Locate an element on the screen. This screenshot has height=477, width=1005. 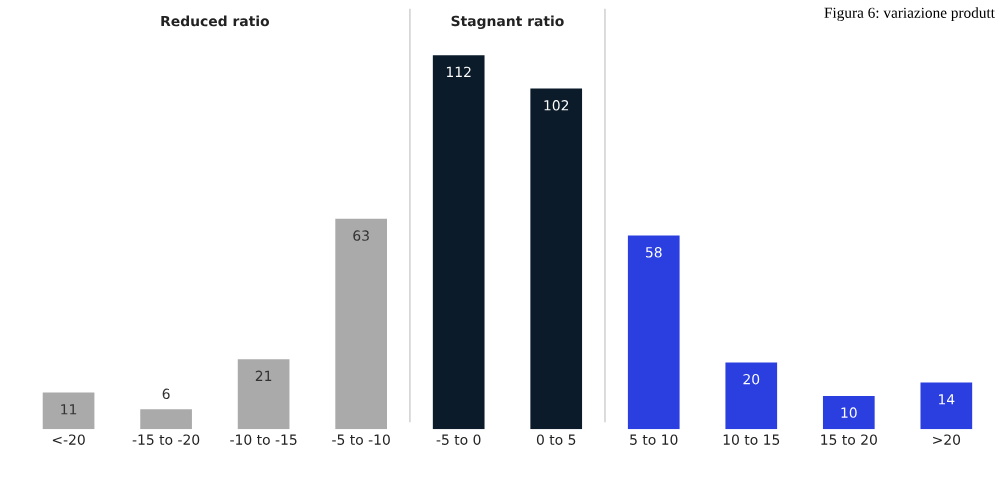
x-tick-label: -15 to -20 is located at coordinates (166, 439).